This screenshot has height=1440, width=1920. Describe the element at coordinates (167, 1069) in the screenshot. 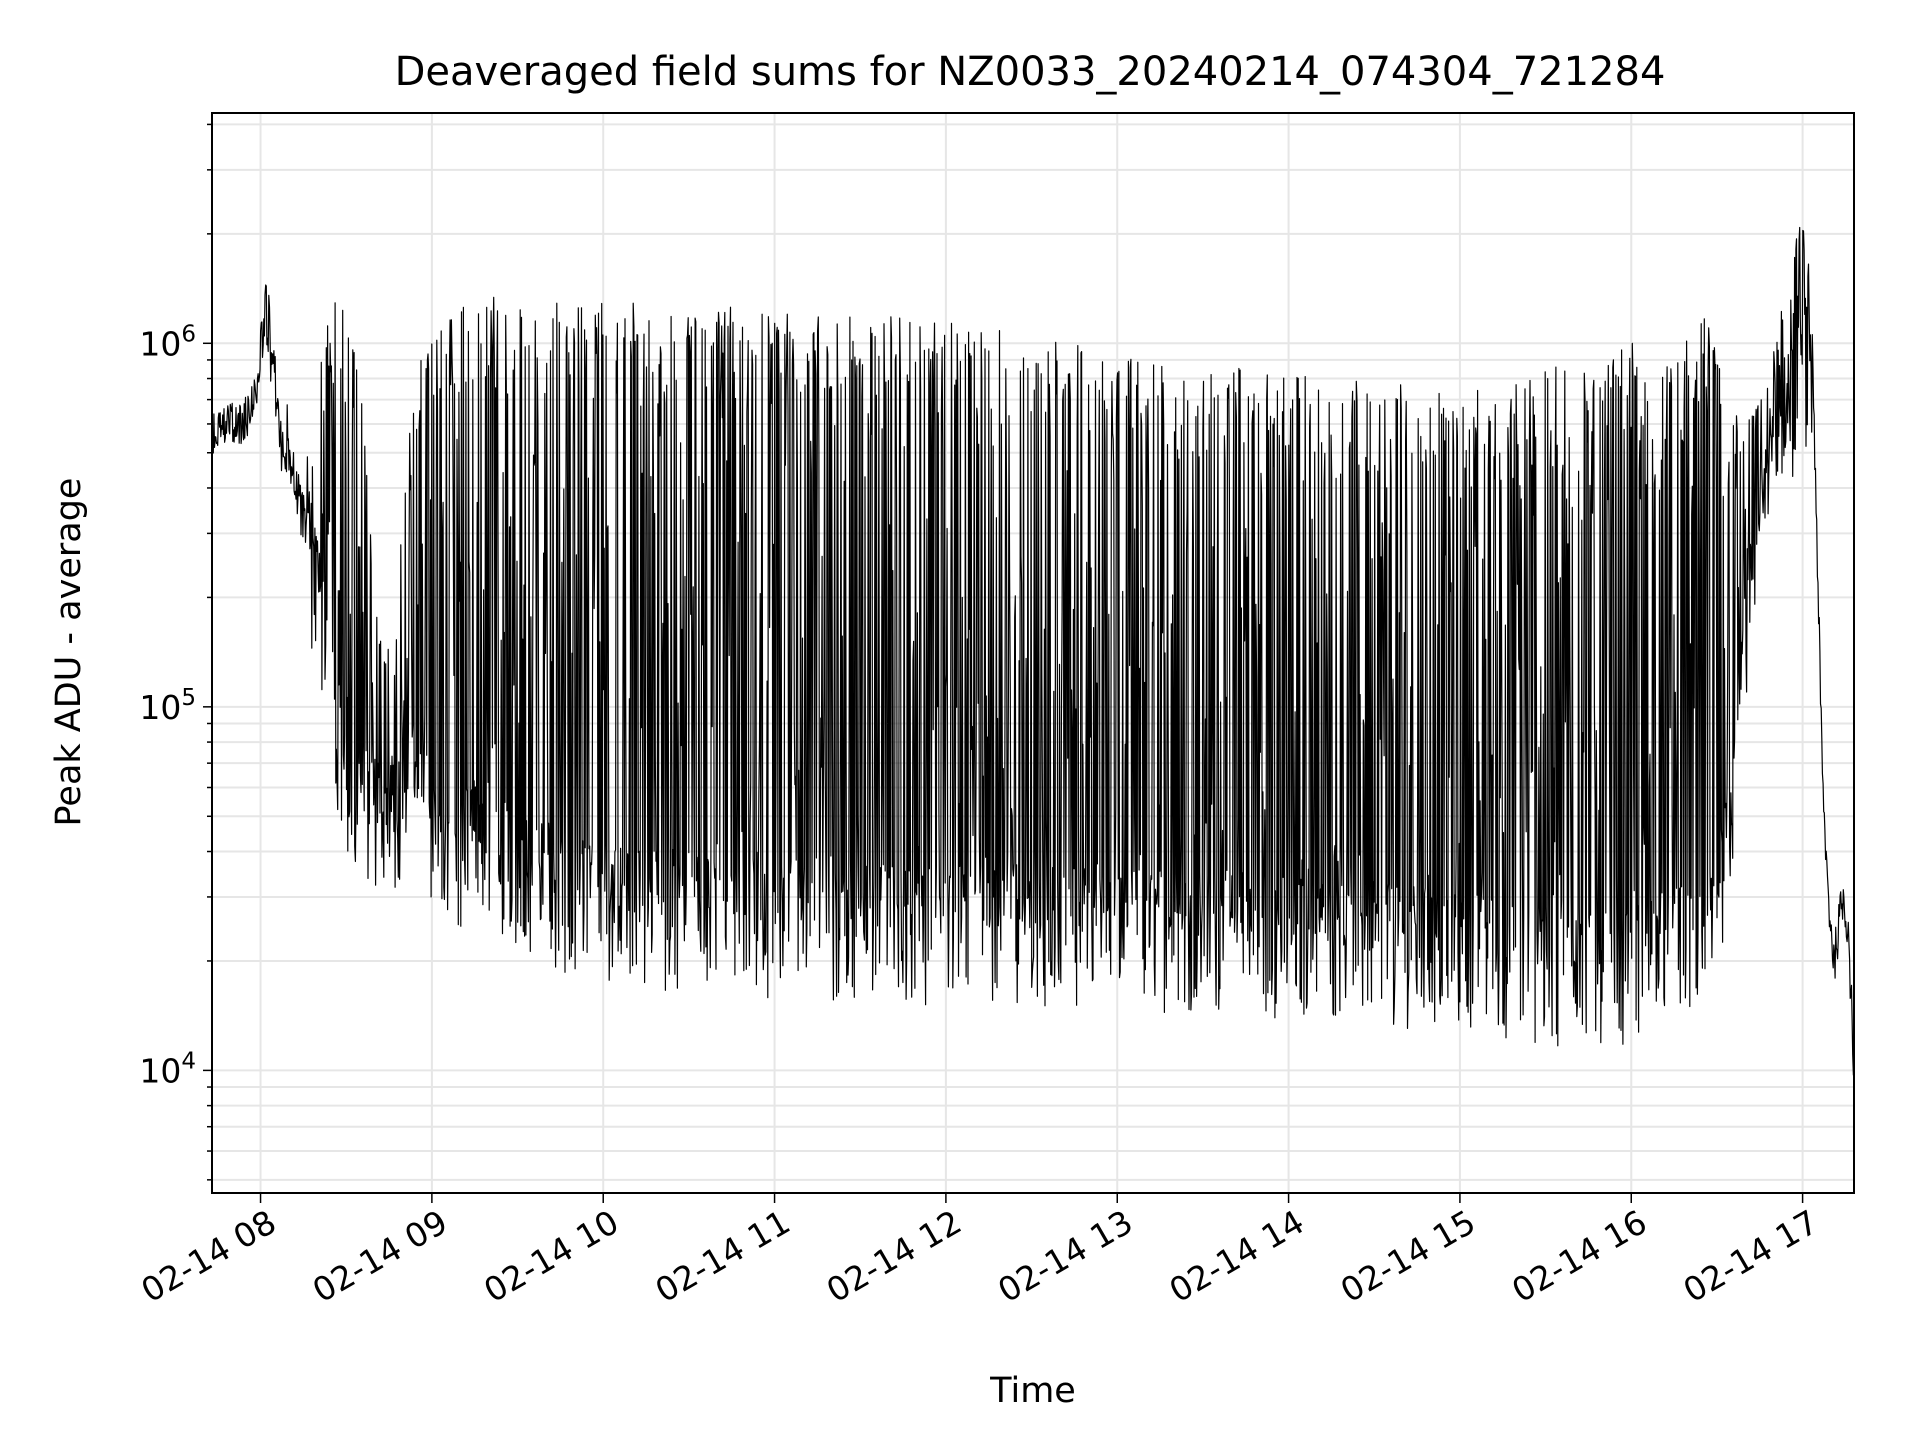

I see `y-tick-label: 104` at that location.